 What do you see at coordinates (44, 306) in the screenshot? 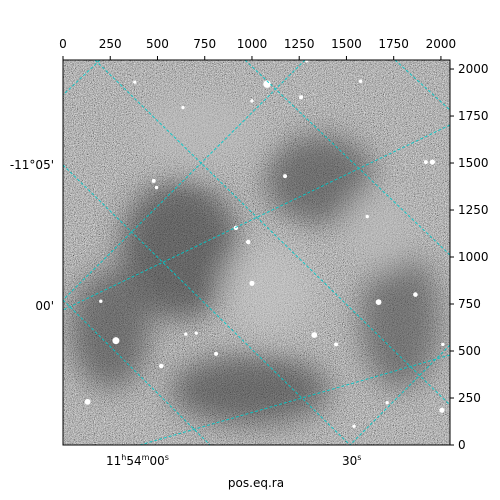
I see `dec-tick-label-2: 00'` at bounding box center [44, 306].